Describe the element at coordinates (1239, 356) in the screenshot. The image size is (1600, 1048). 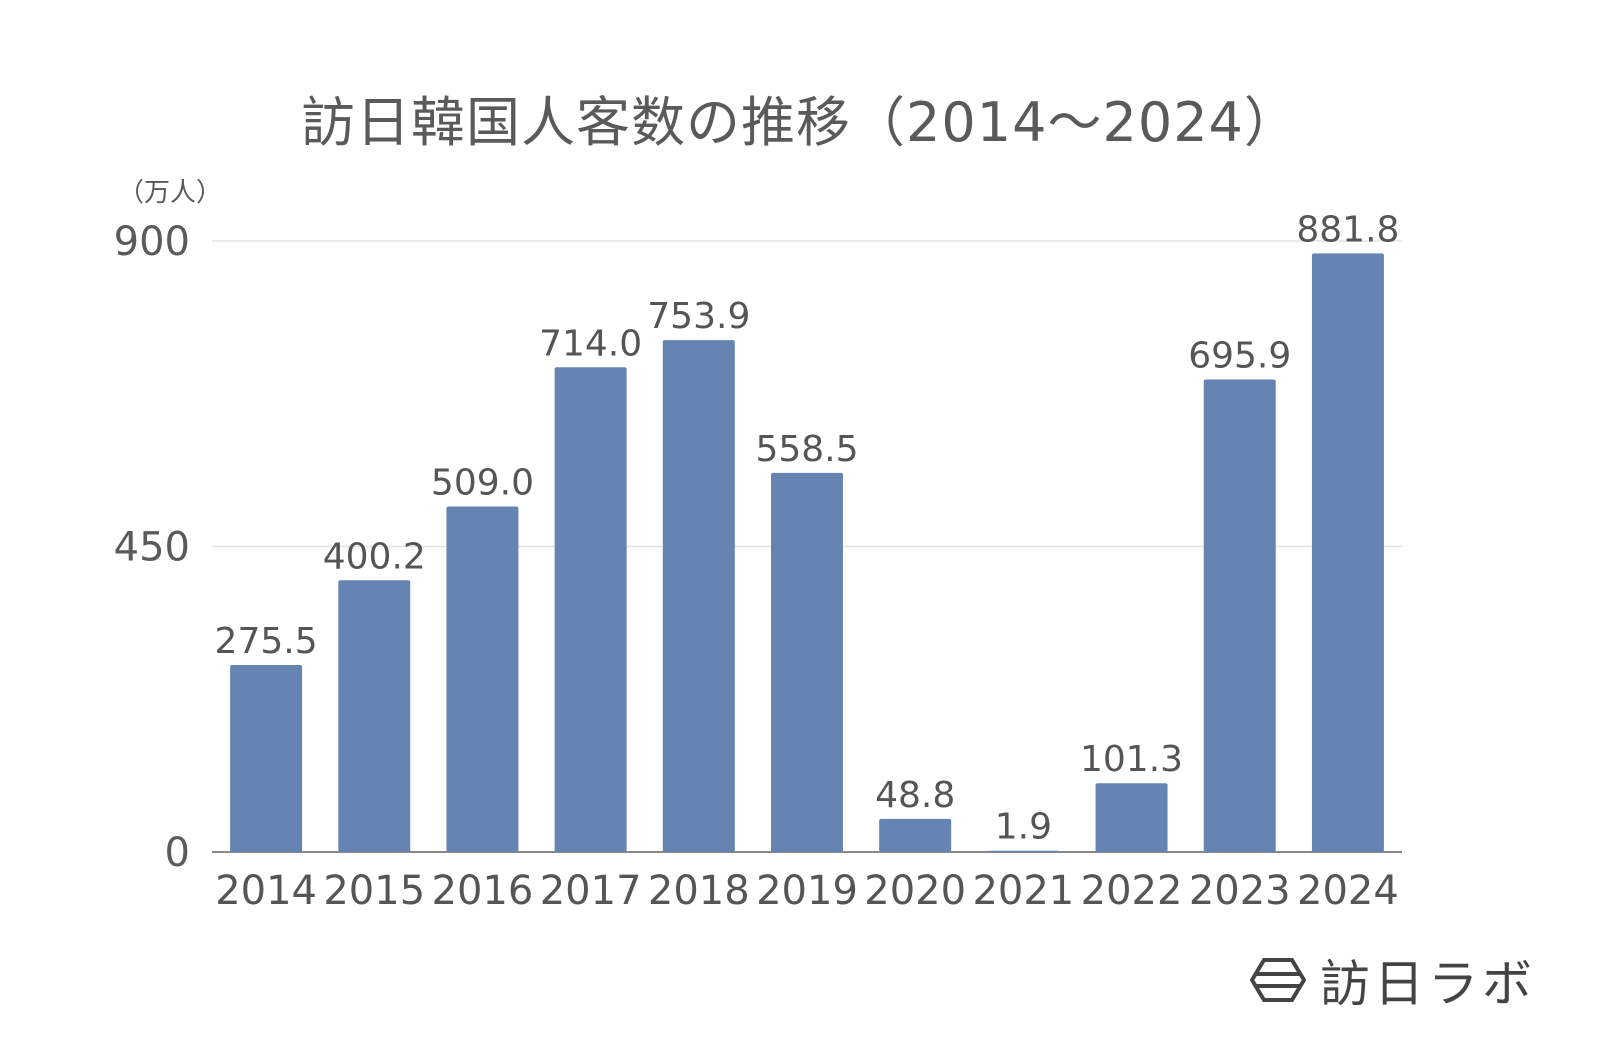
I see `data-label-2023: 695.9` at that location.